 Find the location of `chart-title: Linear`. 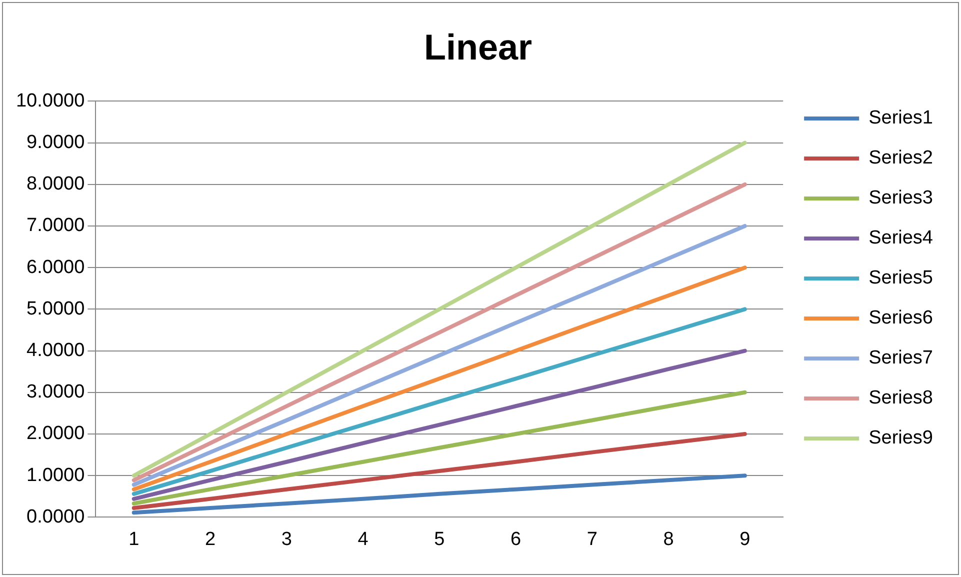

chart-title: Linear is located at coordinates (478, 47).